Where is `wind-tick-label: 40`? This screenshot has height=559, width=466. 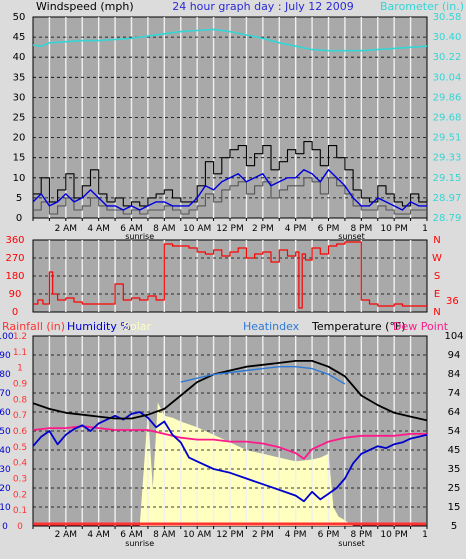 wind-tick-label: 40 is located at coordinates (19, 57).